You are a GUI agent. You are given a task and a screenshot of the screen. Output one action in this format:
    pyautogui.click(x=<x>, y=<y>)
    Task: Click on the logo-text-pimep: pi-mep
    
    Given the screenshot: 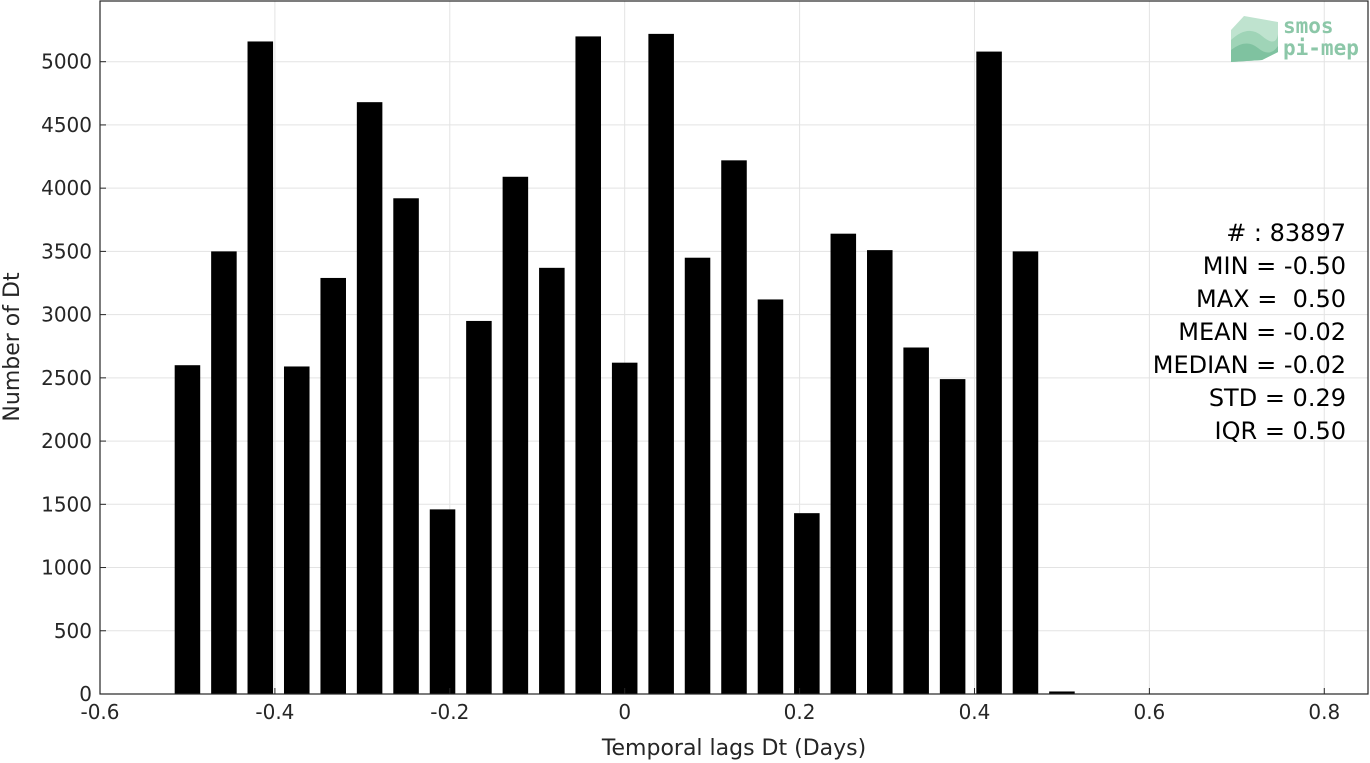 What is the action you would take?
    pyautogui.click(x=1321, y=48)
    